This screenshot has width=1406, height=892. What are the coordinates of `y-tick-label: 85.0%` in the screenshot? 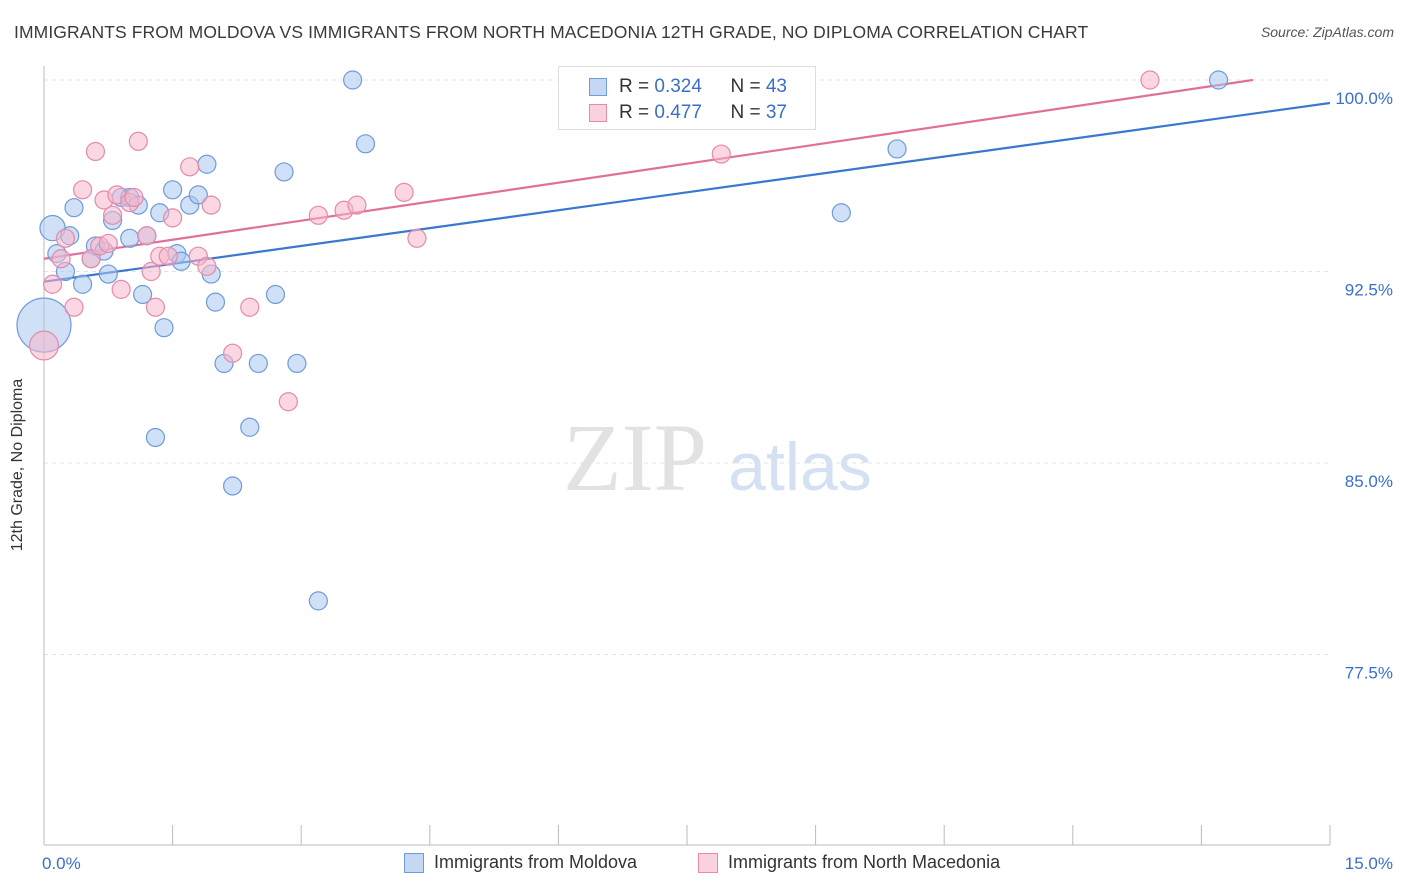 It's located at (1369, 481).